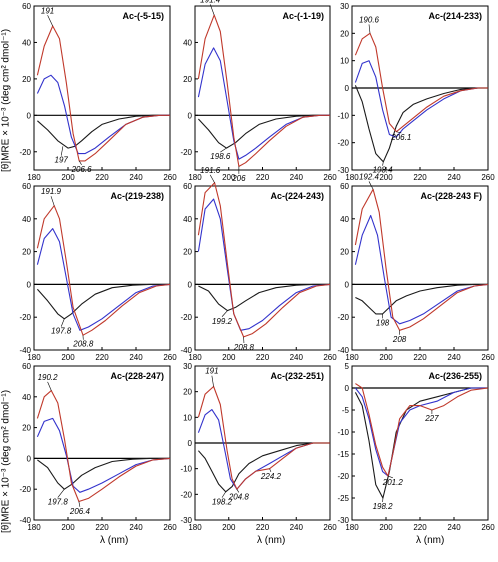  Describe the element at coordinates (383, 322) in the screenshot. I see `peak-annotation: 198` at that location.